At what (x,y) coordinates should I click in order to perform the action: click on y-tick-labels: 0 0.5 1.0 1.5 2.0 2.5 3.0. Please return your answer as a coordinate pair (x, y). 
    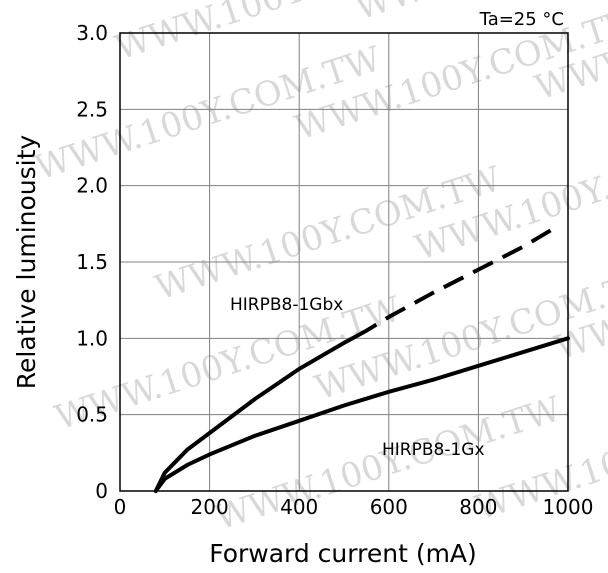
    Looking at the image, I should click on (92, 262).